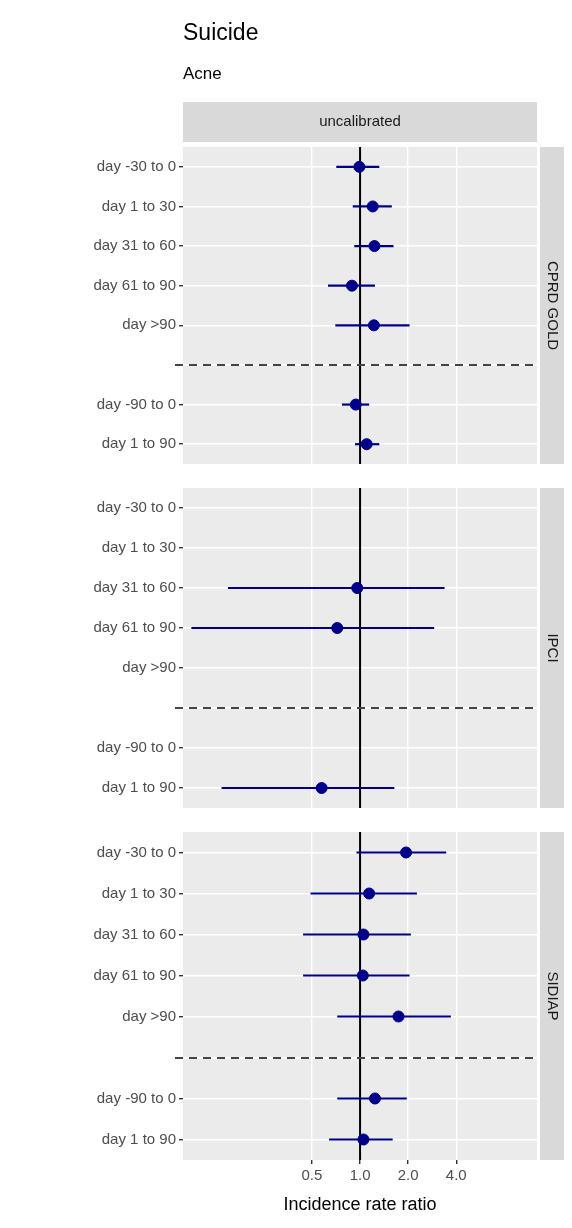 Image resolution: width=572 pixels, height=1228 pixels. I want to click on y2-axis-title: CPRD GOLD, so click(553, 305).